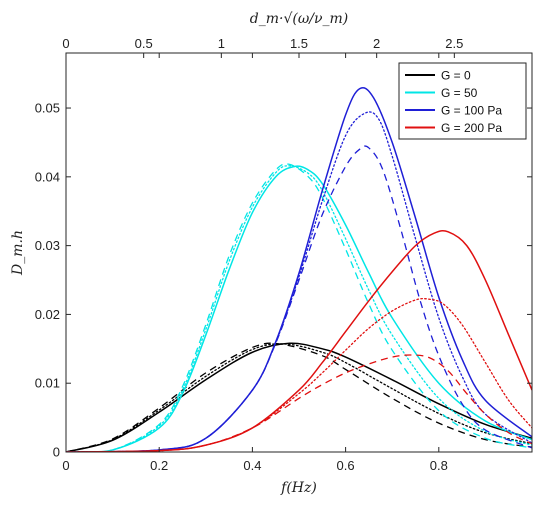 This screenshot has height=507, width=550. What do you see at coordinates (471, 111) in the screenshot?
I see `legend-entry: G = 100 Pa` at bounding box center [471, 111].